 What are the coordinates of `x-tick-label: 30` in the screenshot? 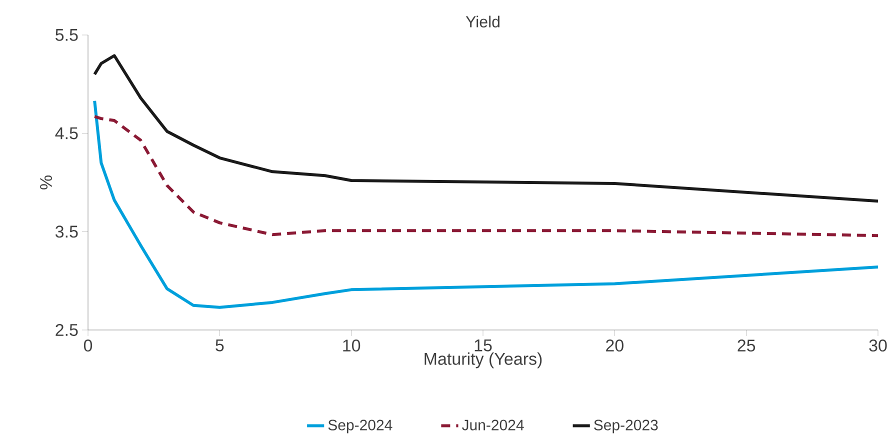 It's located at (878, 346).